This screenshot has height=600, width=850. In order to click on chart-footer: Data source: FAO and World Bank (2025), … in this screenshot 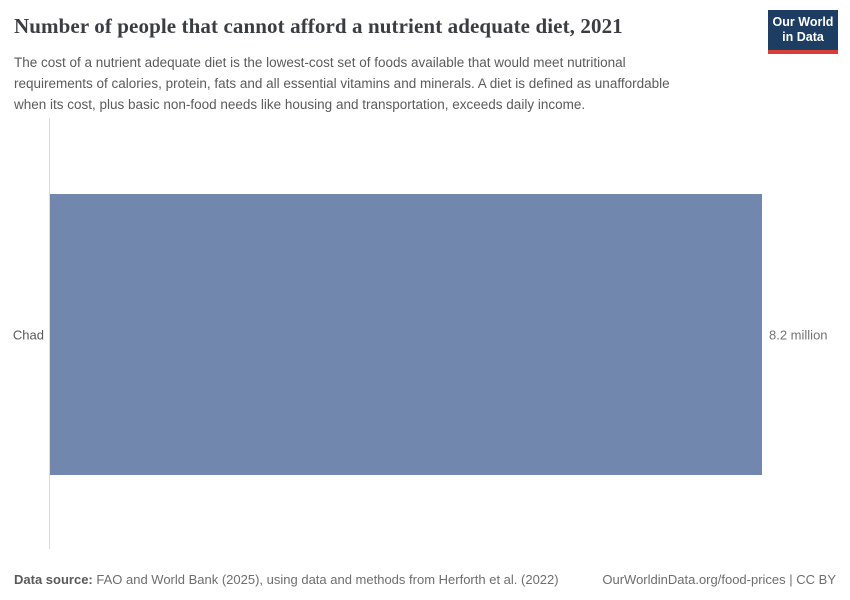, I will do `click(425, 579)`.